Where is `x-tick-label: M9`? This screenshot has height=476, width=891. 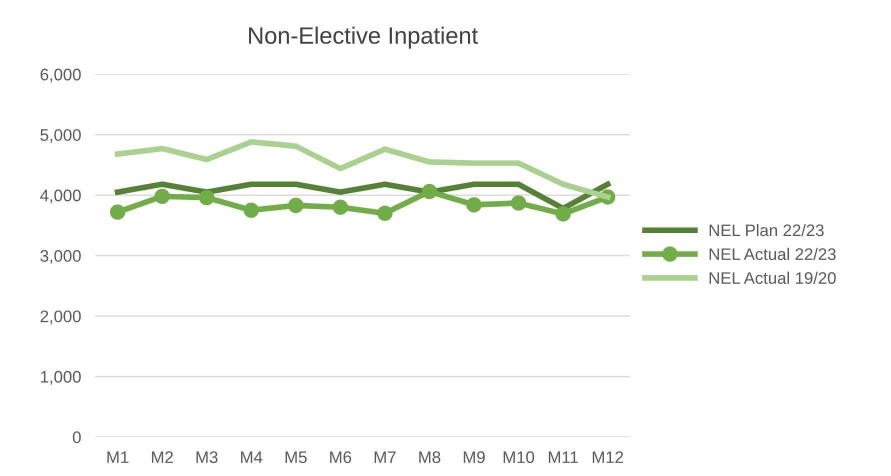
x-tick-label: M9 is located at coordinates (474, 457).